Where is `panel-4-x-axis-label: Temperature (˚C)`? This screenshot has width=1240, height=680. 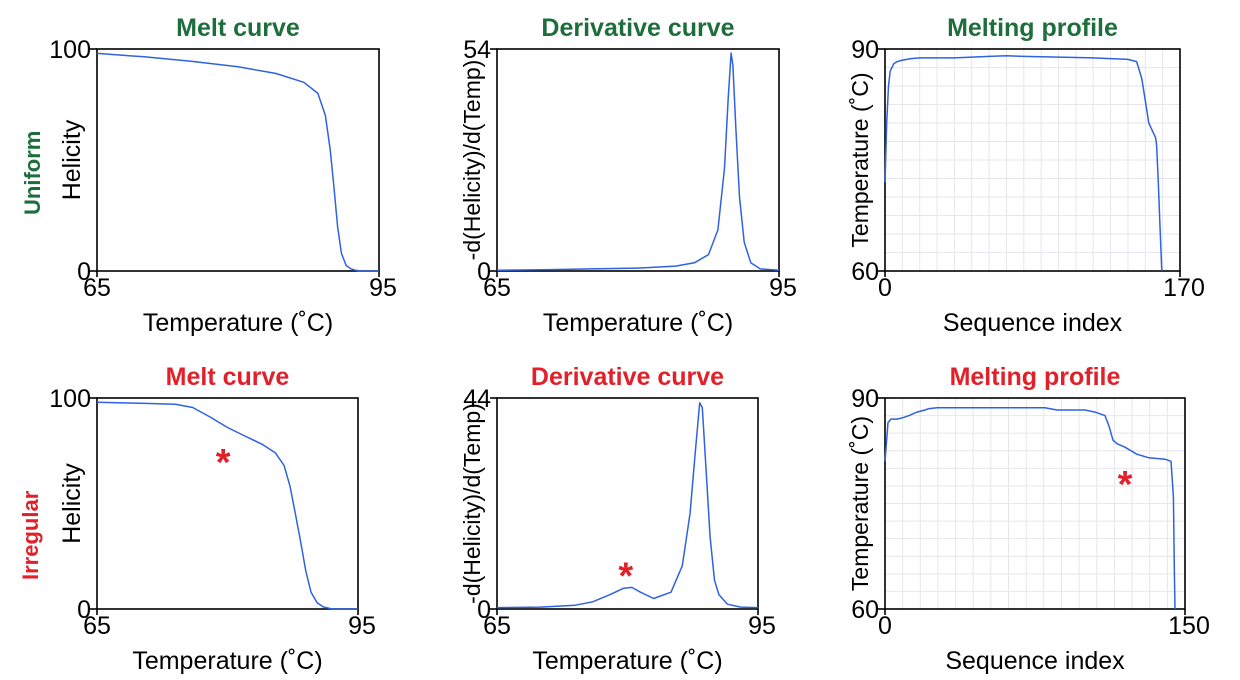
panel-4-x-axis-label: Temperature (˚C) is located at coordinates (227, 661).